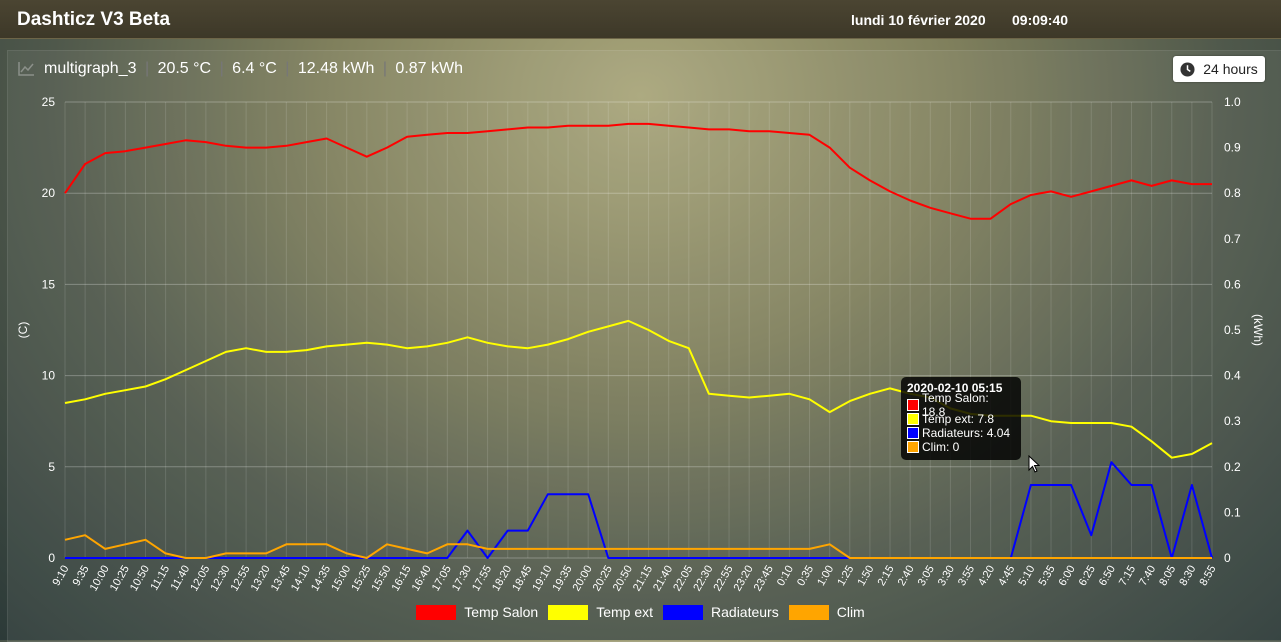 Image resolution: width=1281 pixels, height=642 pixels. Describe the element at coordinates (600, 612) in the screenshot. I see `legend-item: Temp ext` at that location.